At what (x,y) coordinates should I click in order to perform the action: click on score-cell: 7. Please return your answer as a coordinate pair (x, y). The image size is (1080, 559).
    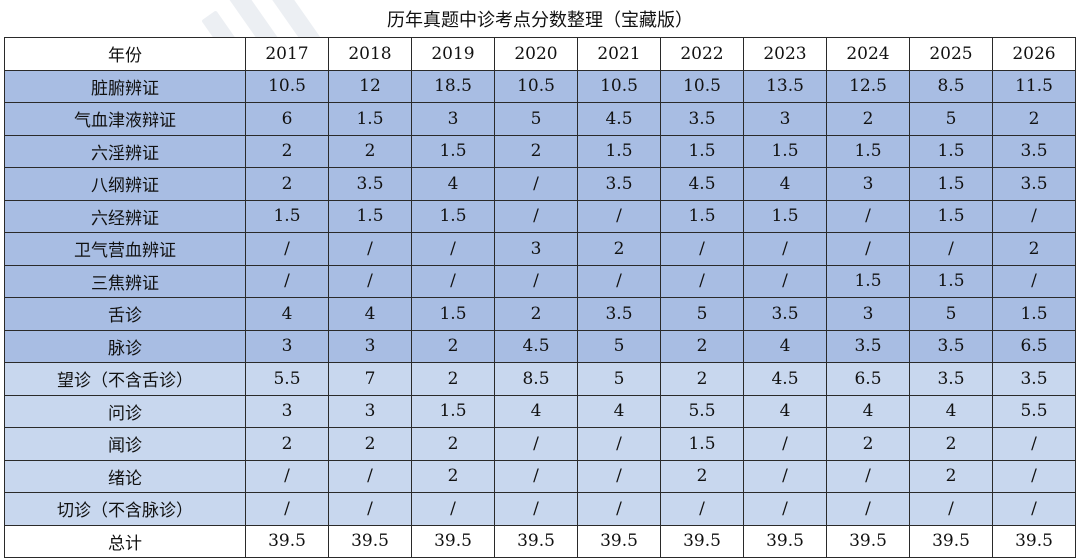
    Looking at the image, I should click on (370, 379).